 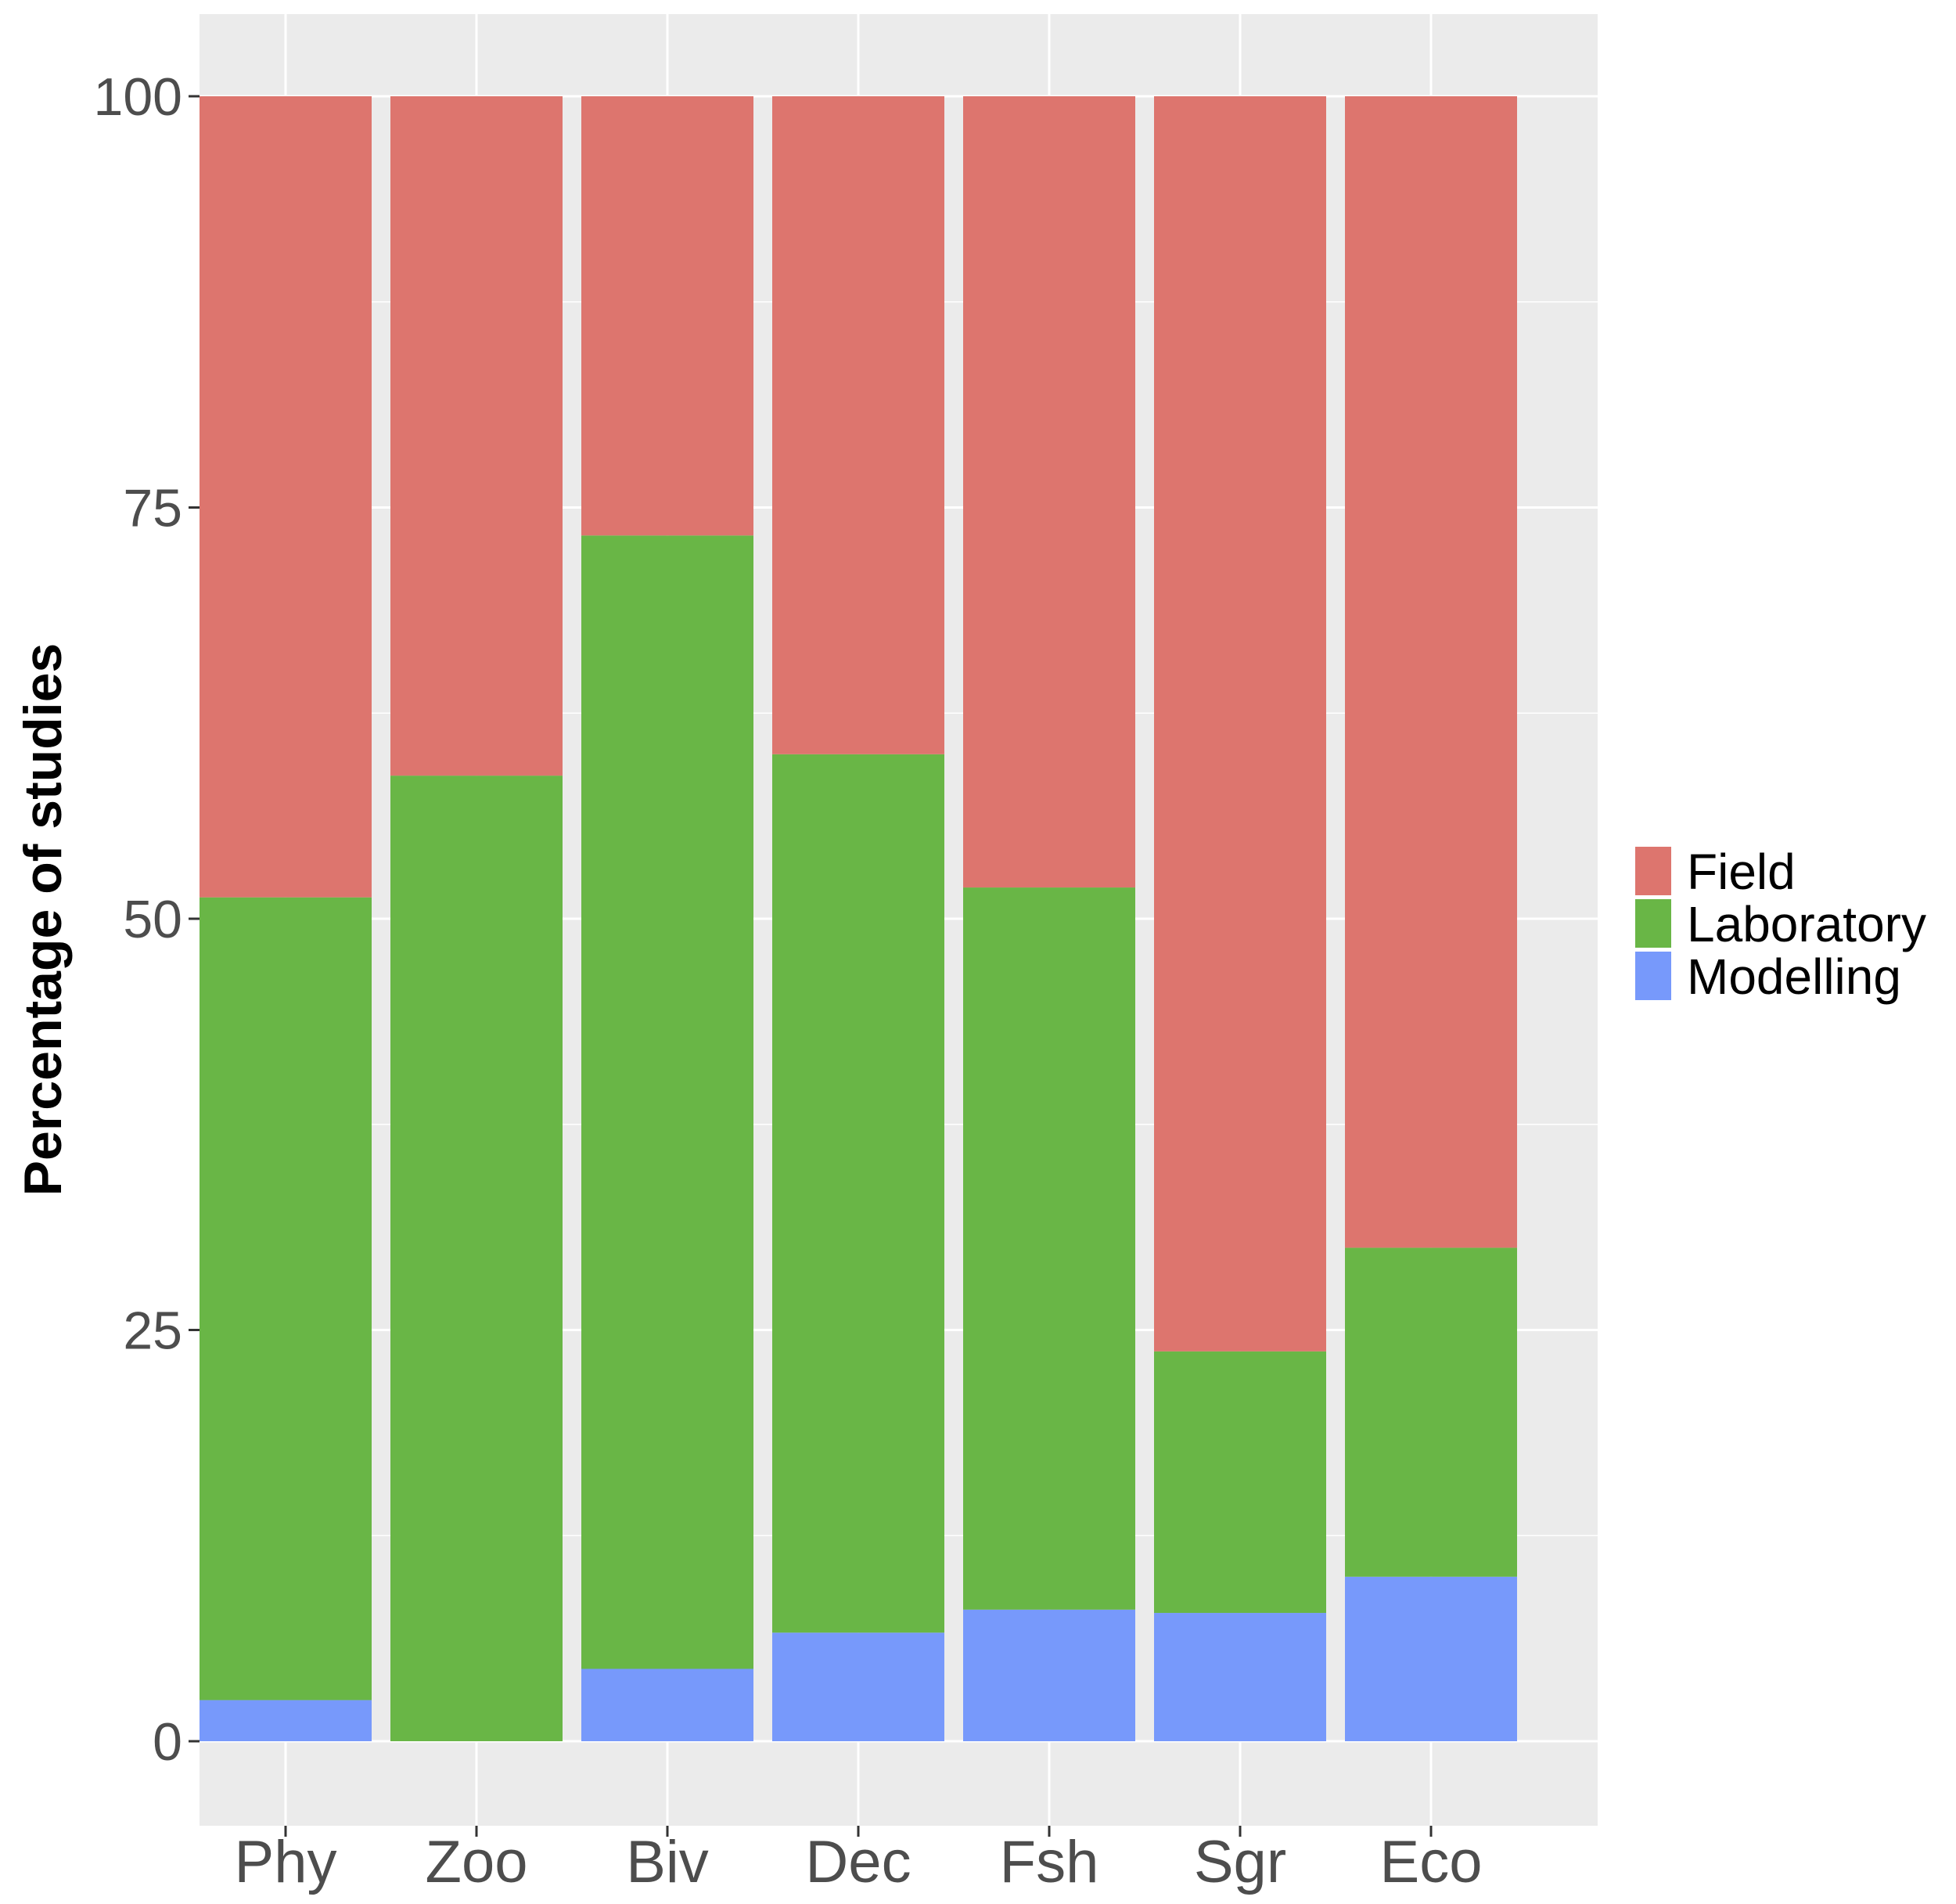 I want to click on x-tick-label: Biv, so click(x=667, y=1862).